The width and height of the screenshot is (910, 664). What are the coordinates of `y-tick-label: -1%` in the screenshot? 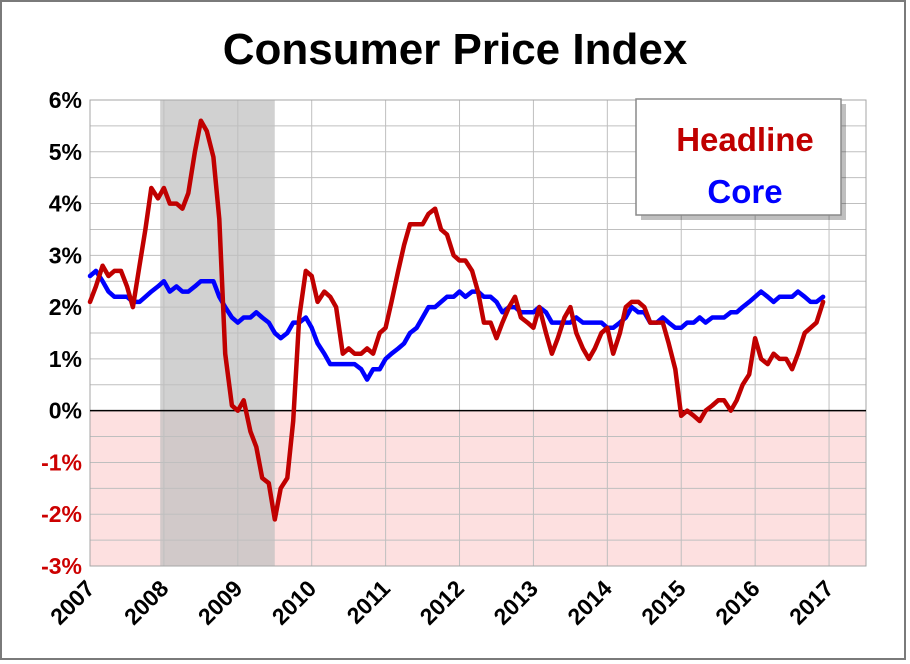 It's located at (61, 462).